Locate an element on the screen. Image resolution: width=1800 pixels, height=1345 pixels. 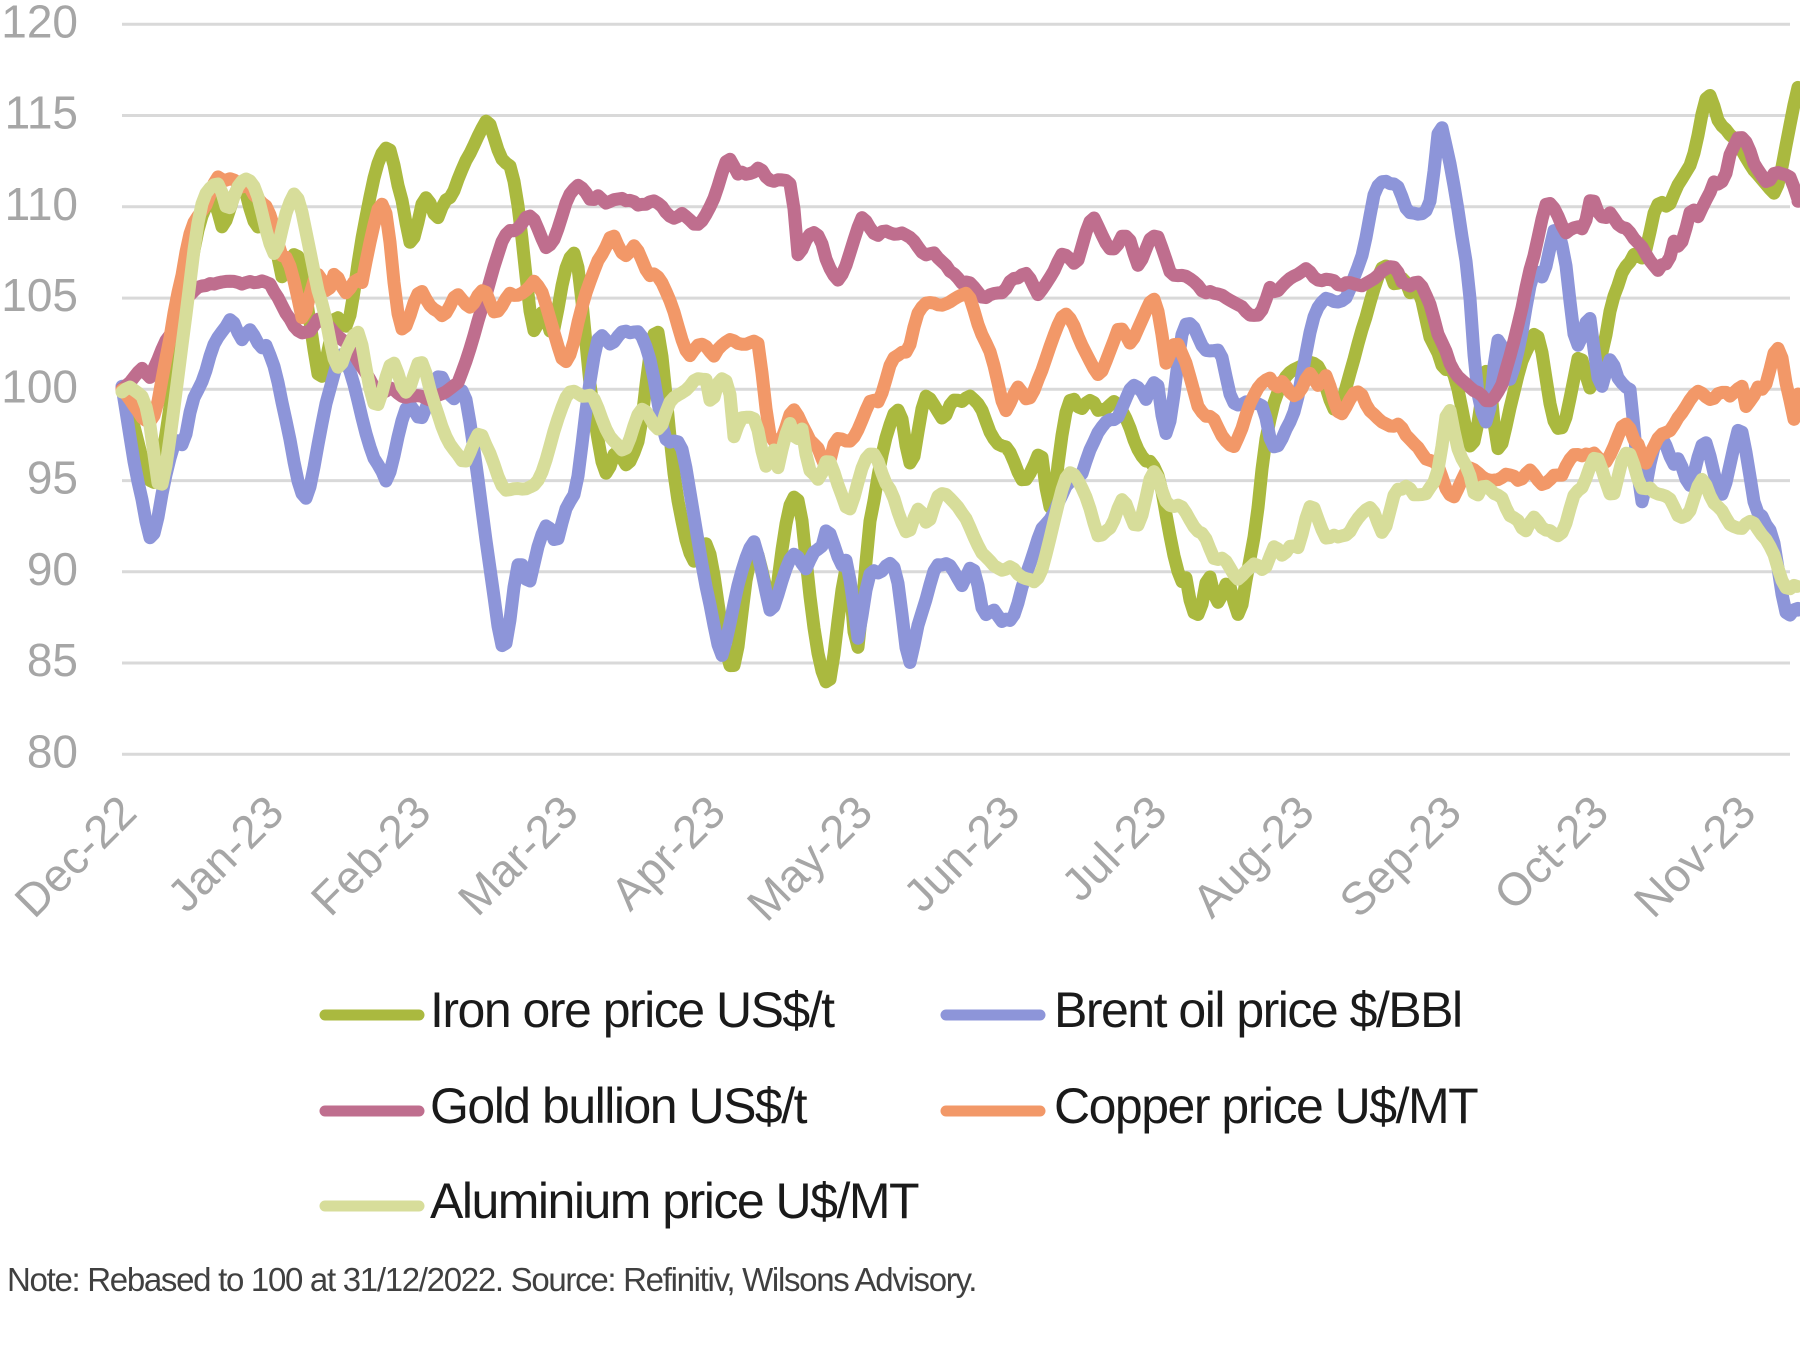
svg-text: Gold bullion US$/t is located at coordinates (619, 1106).